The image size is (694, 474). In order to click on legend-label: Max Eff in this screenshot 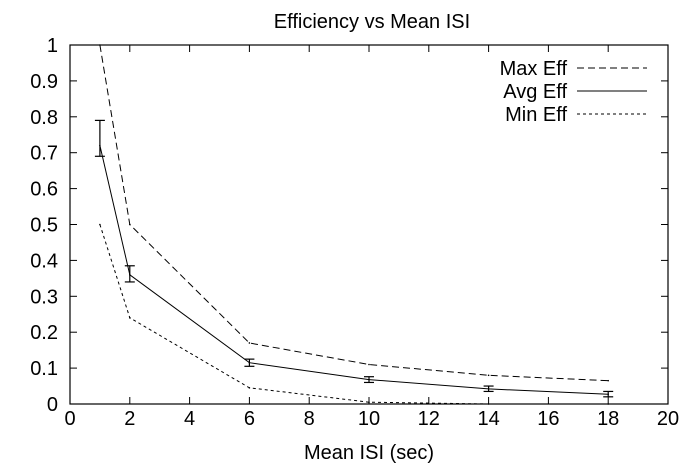, I will do `click(534, 69)`.